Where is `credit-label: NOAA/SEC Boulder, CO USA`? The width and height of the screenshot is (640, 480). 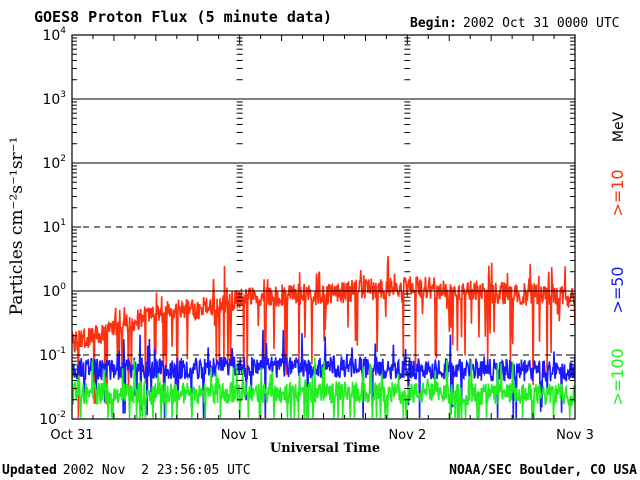
credit-label: NOAA/SEC Boulder, CO USA is located at coordinates (543, 470).